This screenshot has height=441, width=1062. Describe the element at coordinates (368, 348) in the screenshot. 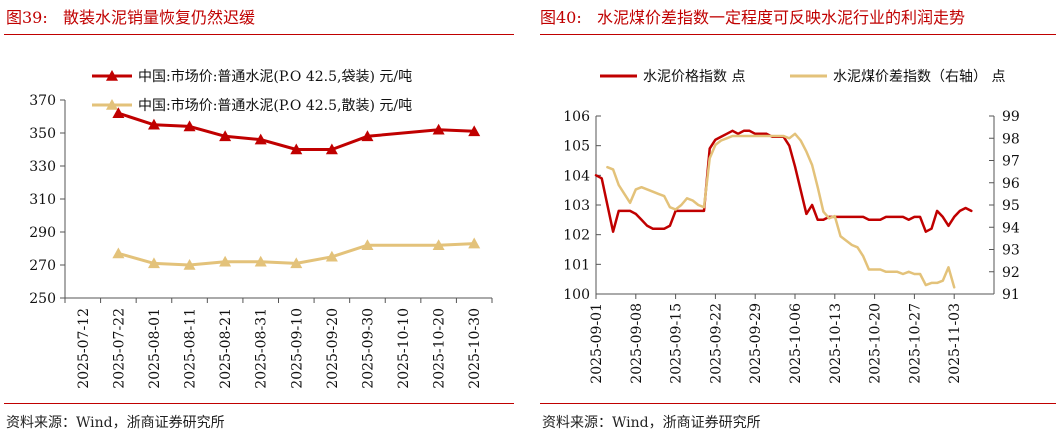

I see `x-tick-label: 2025-09-30` at that location.